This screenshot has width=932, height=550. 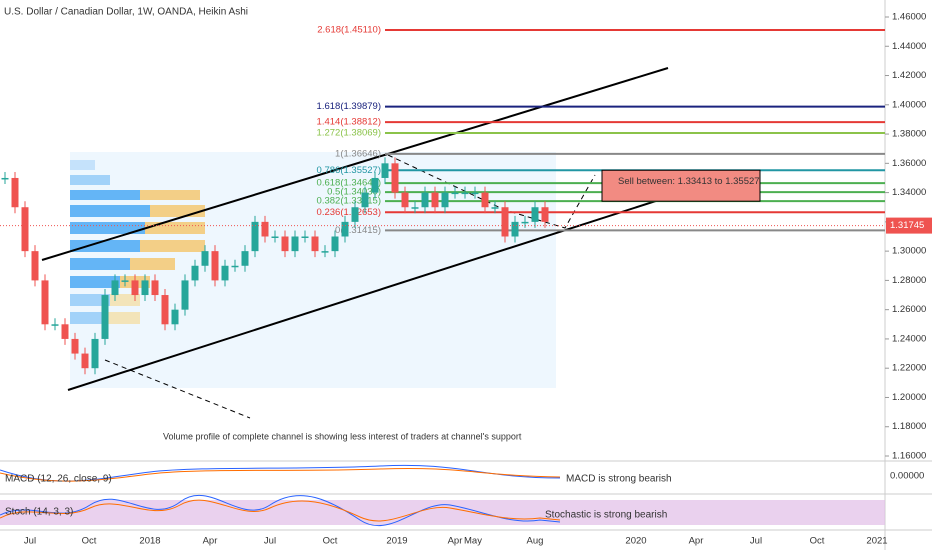 What do you see at coordinates (606, 515) in the screenshot?
I see `stoch-note: Stochastic is strong bearish` at bounding box center [606, 515].